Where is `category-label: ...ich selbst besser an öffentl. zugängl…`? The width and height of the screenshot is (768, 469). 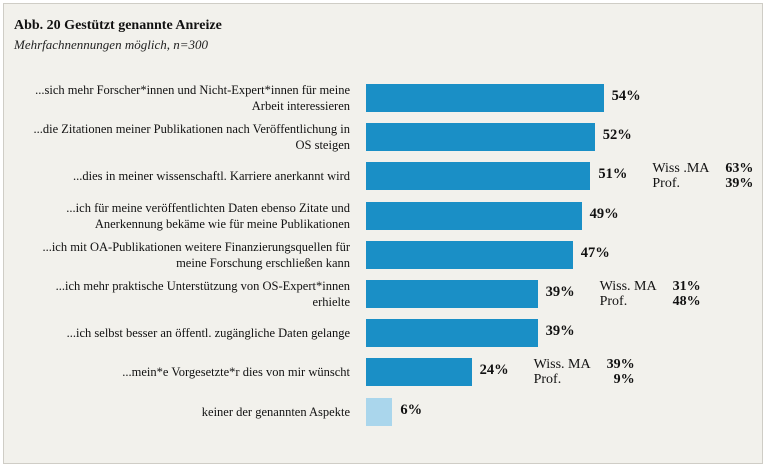
category-label: ...ich selbst besser an öffentl. zugängl… is located at coordinates (208, 333).